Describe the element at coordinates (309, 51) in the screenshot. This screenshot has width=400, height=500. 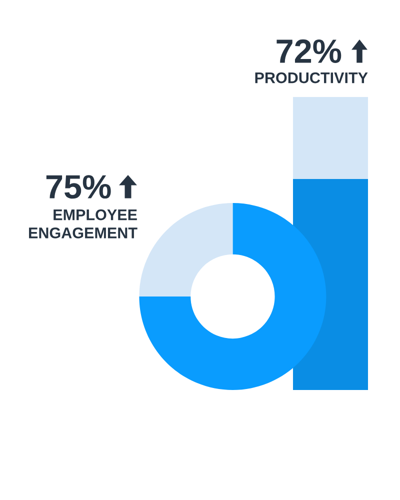
I see `chart-title: 72%` at that location.